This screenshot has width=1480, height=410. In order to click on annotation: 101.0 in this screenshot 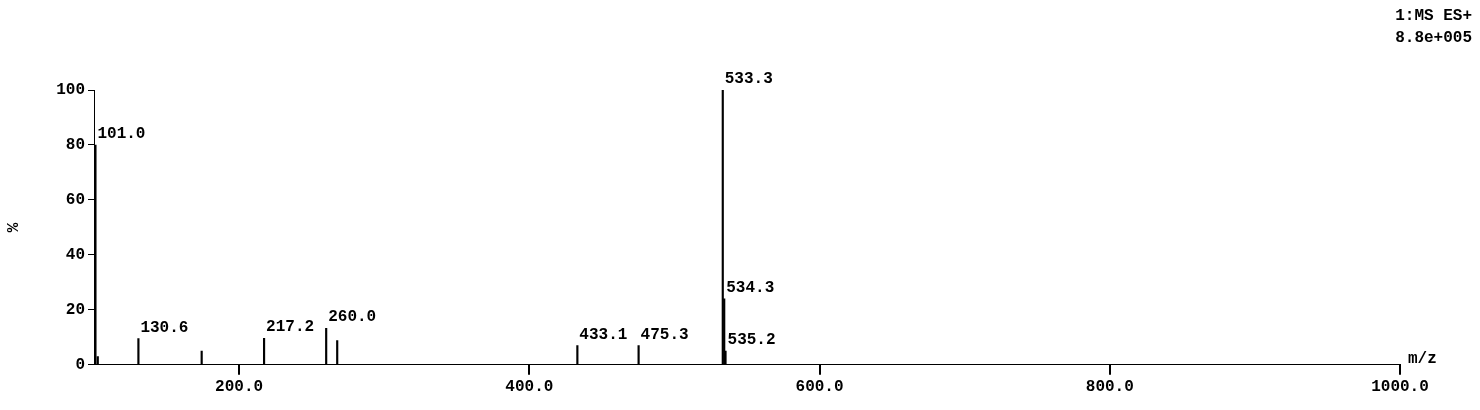, I will do `click(121, 133)`.